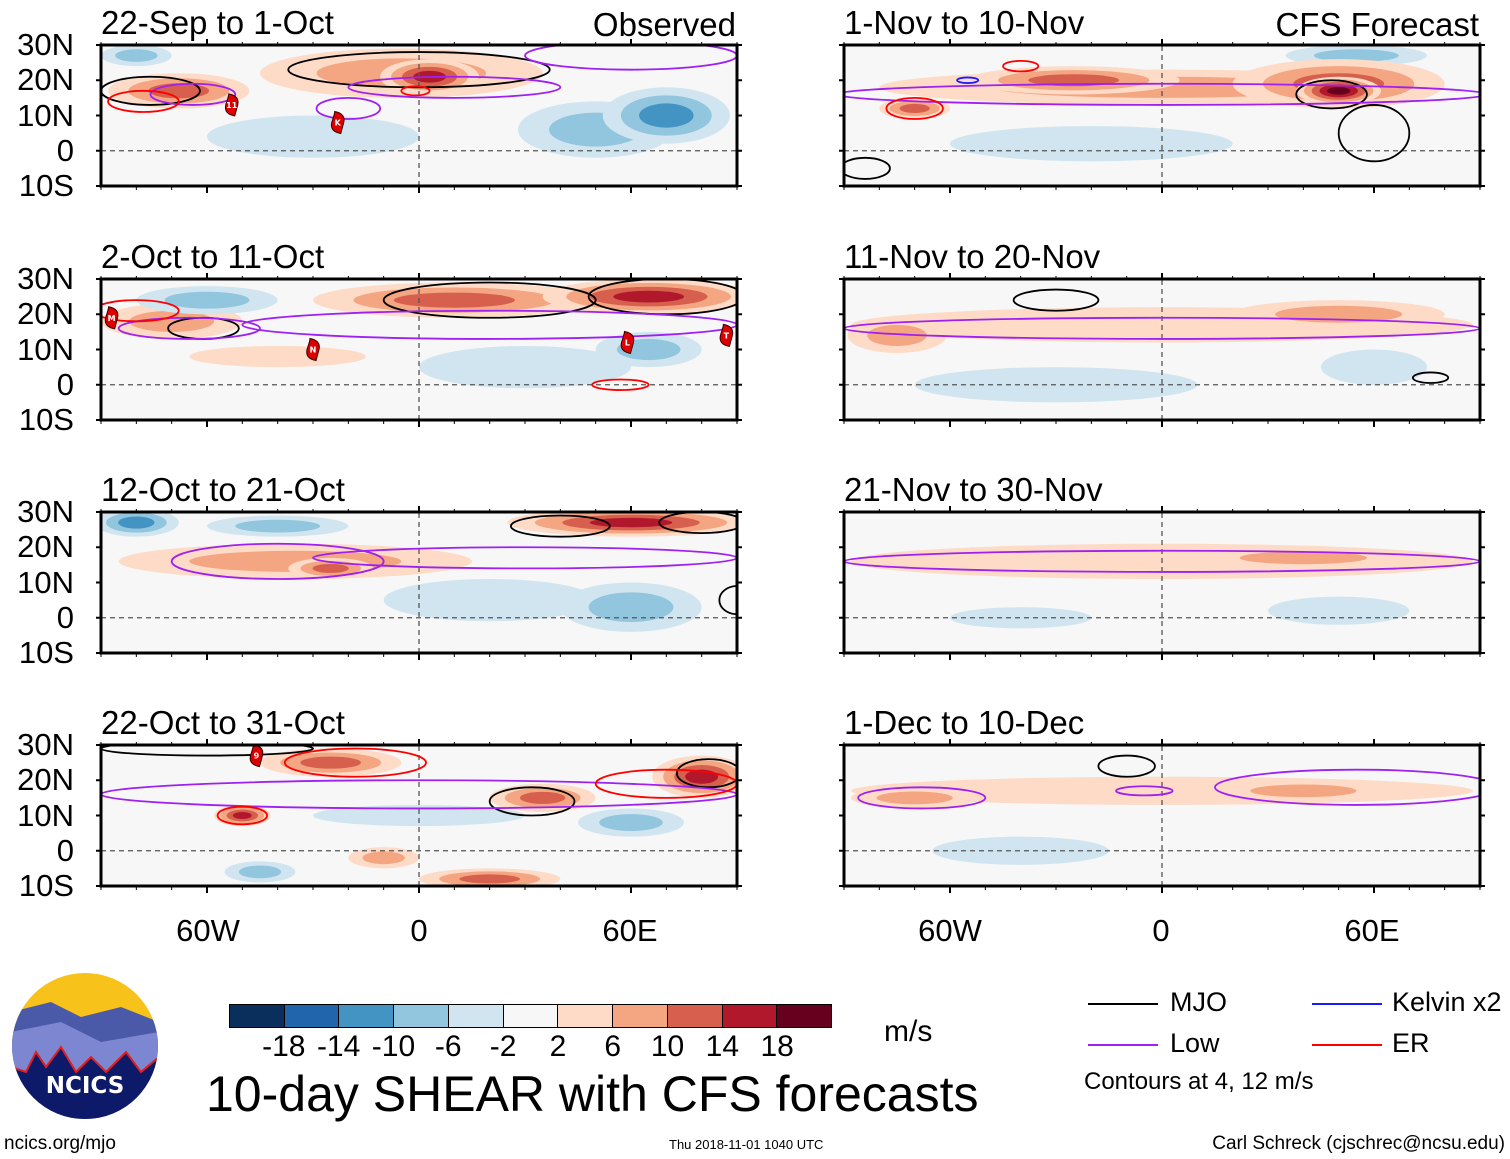 The image size is (1510, 1159). What do you see at coordinates (448, 1046) in the screenshot?
I see `colorbar-tick-label: -6` at bounding box center [448, 1046].